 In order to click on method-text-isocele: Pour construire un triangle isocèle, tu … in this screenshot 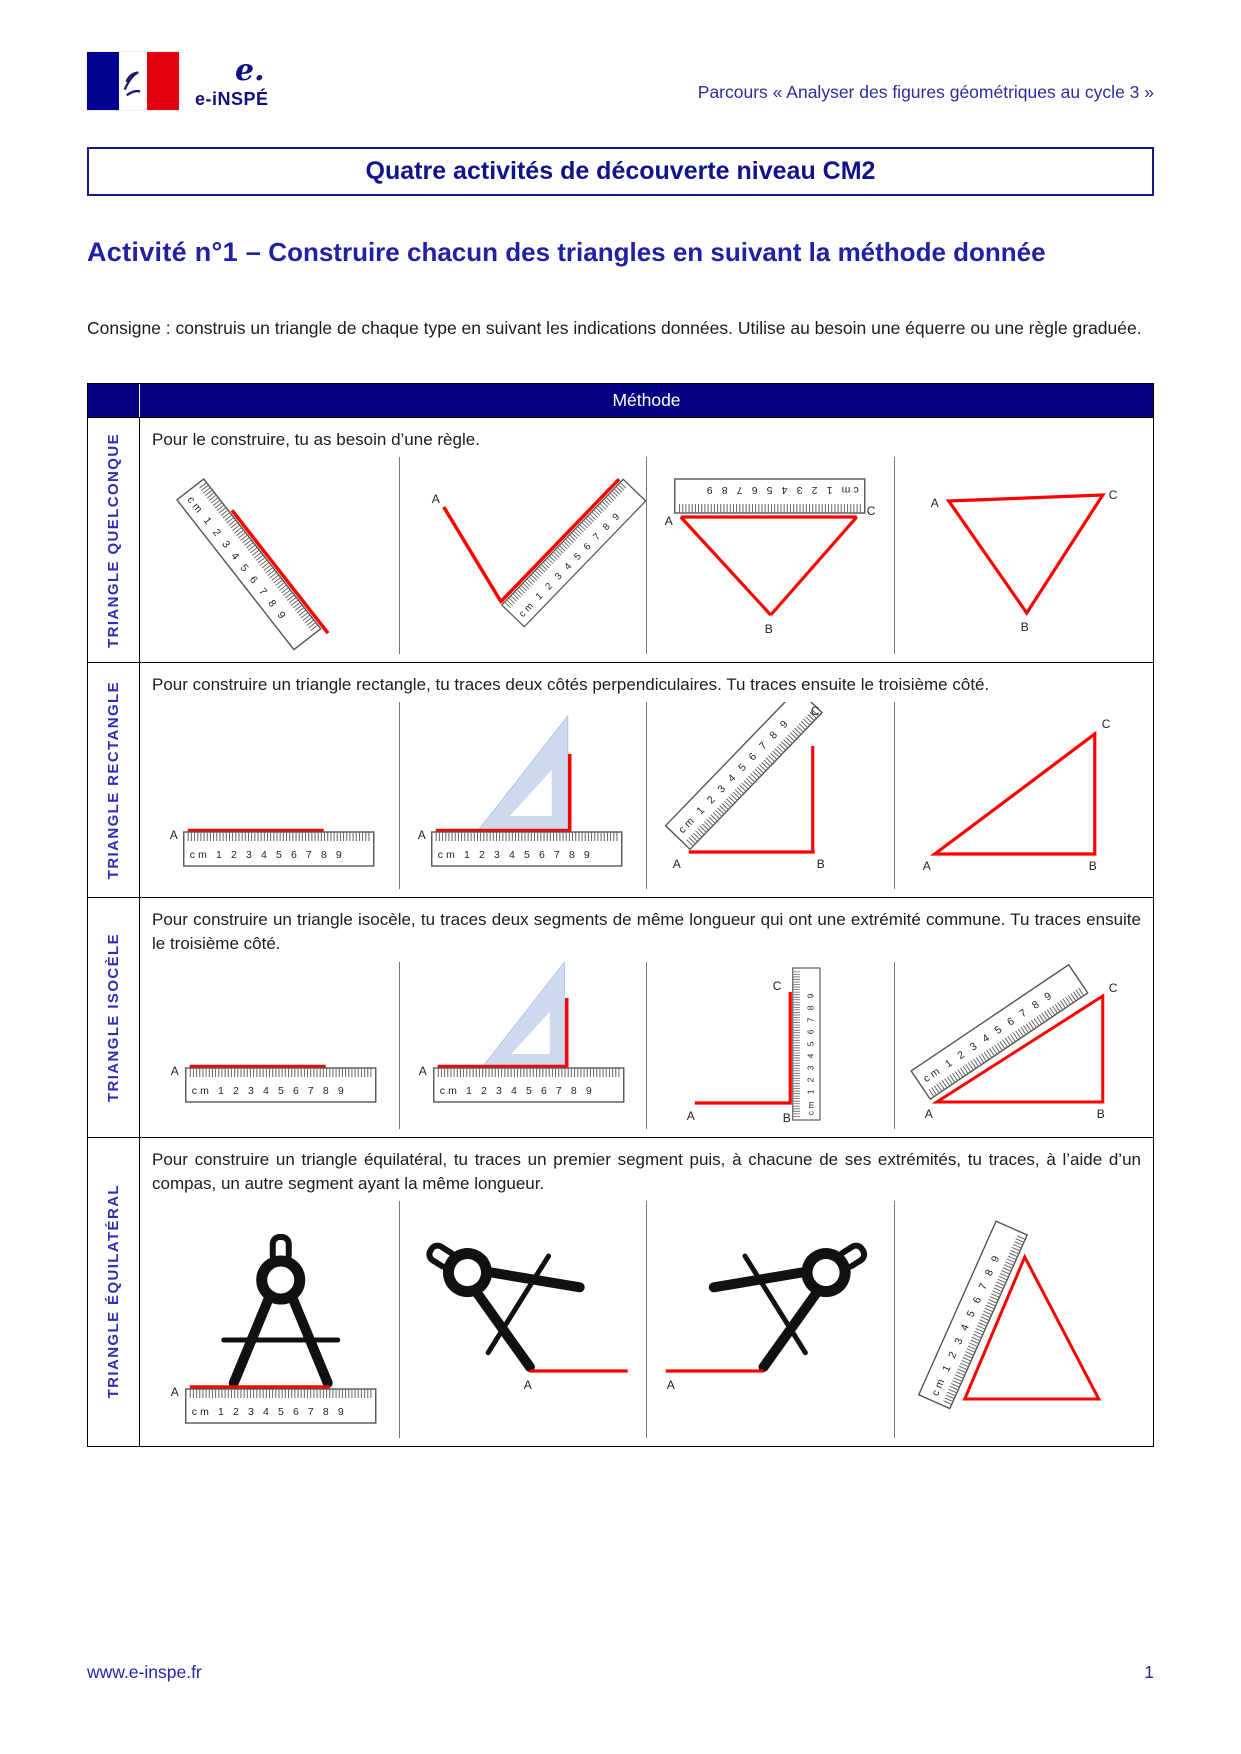, I will do `click(646, 932)`.